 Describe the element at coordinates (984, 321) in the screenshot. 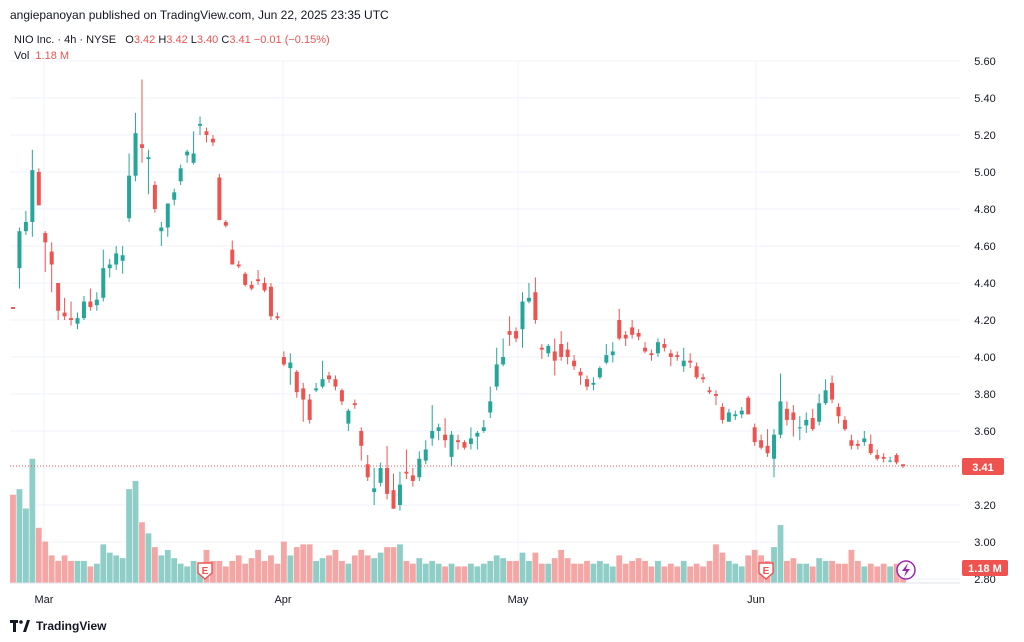

I see `y-tick-label: 4.20` at that location.